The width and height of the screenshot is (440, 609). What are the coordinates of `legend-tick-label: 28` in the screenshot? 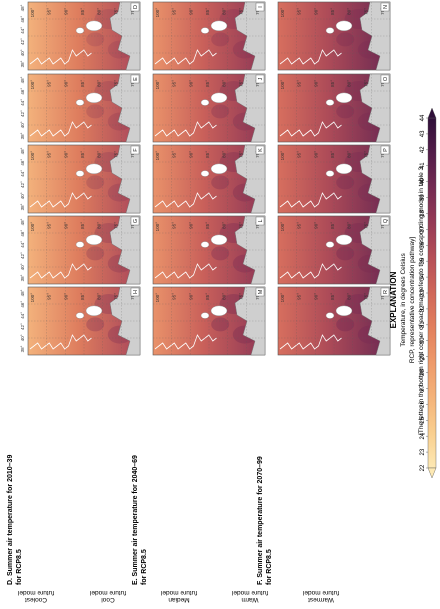 It's located at (423, 372).